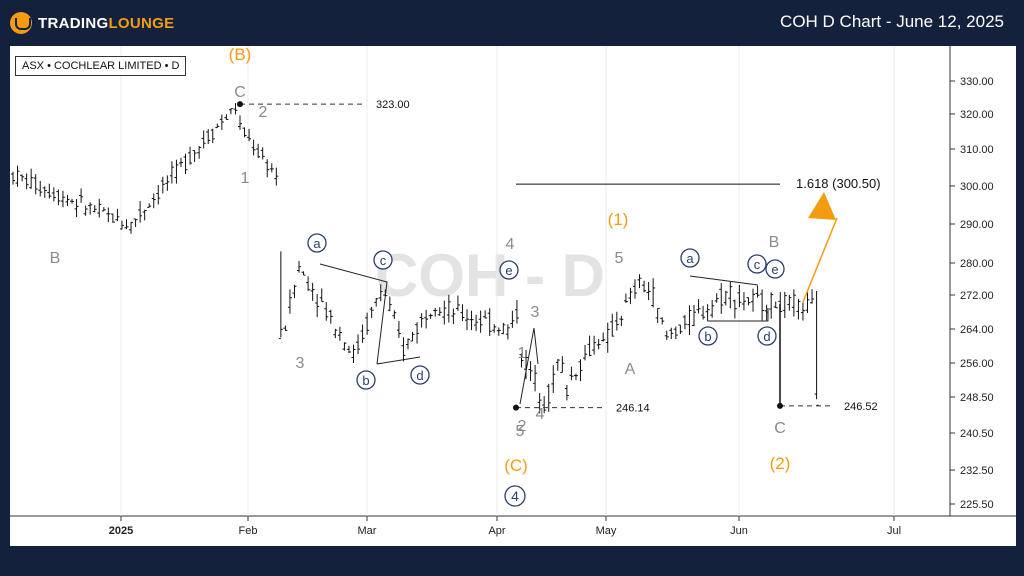  What do you see at coordinates (529, 366) in the screenshot?
I see `impulse-leg-lines` at bounding box center [529, 366].